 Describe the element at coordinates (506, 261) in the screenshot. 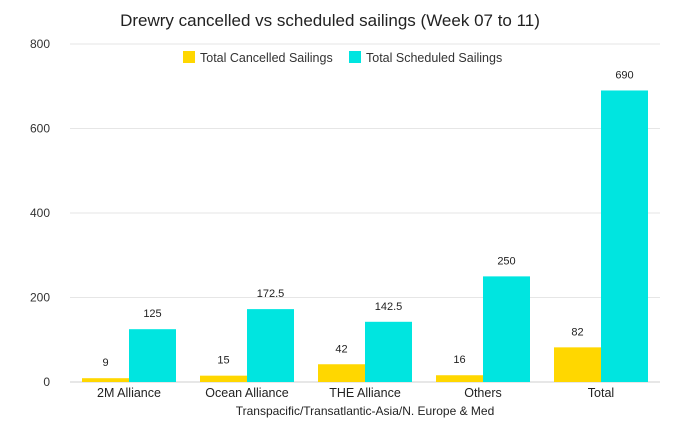

I see `data-label: 250` at that location.